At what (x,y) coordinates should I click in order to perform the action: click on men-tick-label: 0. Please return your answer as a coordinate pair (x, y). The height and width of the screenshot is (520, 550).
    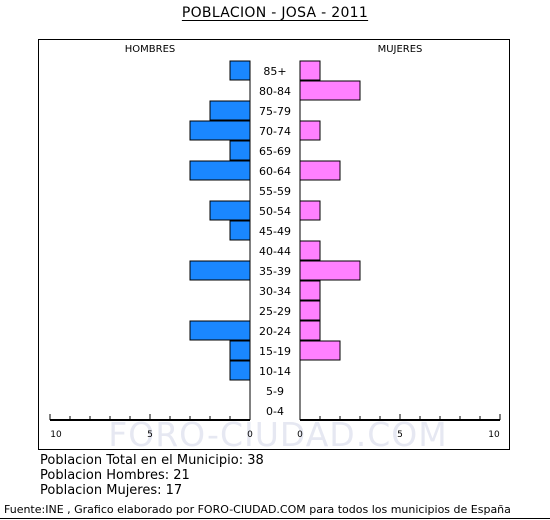
    Looking at the image, I should click on (250, 435).